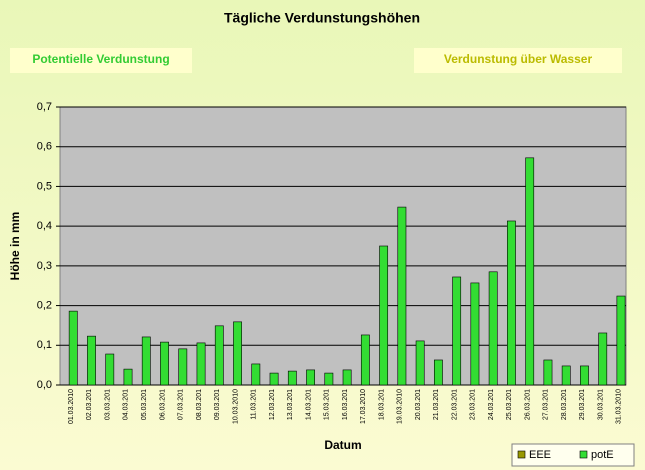 This screenshot has height=470, width=645. I want to click on y-tick-label: 0,6, so click(44, 147).